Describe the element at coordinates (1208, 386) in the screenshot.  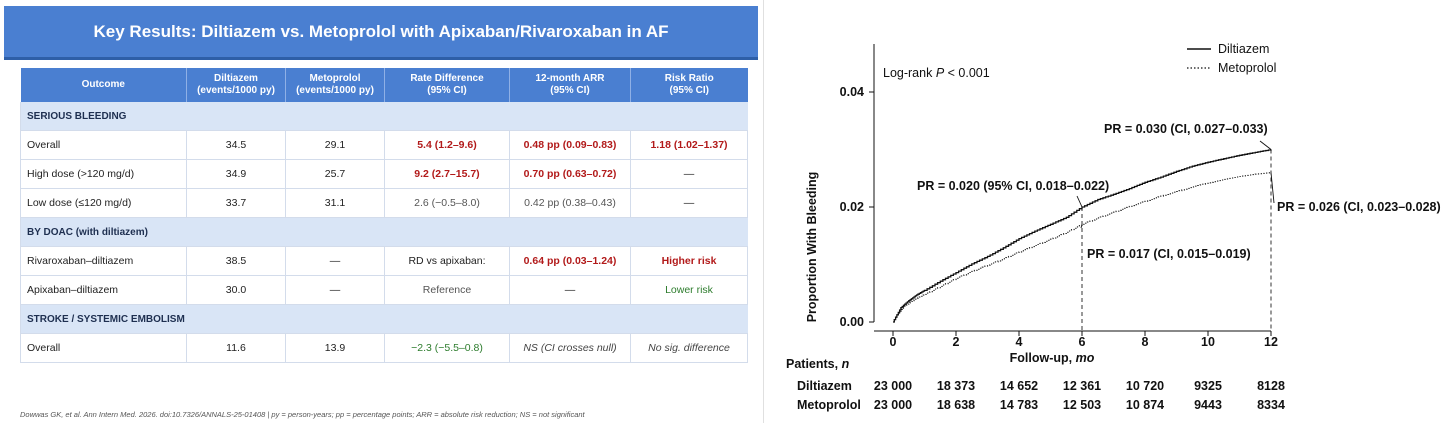
I see `at-risk-value: 9325` at that location.